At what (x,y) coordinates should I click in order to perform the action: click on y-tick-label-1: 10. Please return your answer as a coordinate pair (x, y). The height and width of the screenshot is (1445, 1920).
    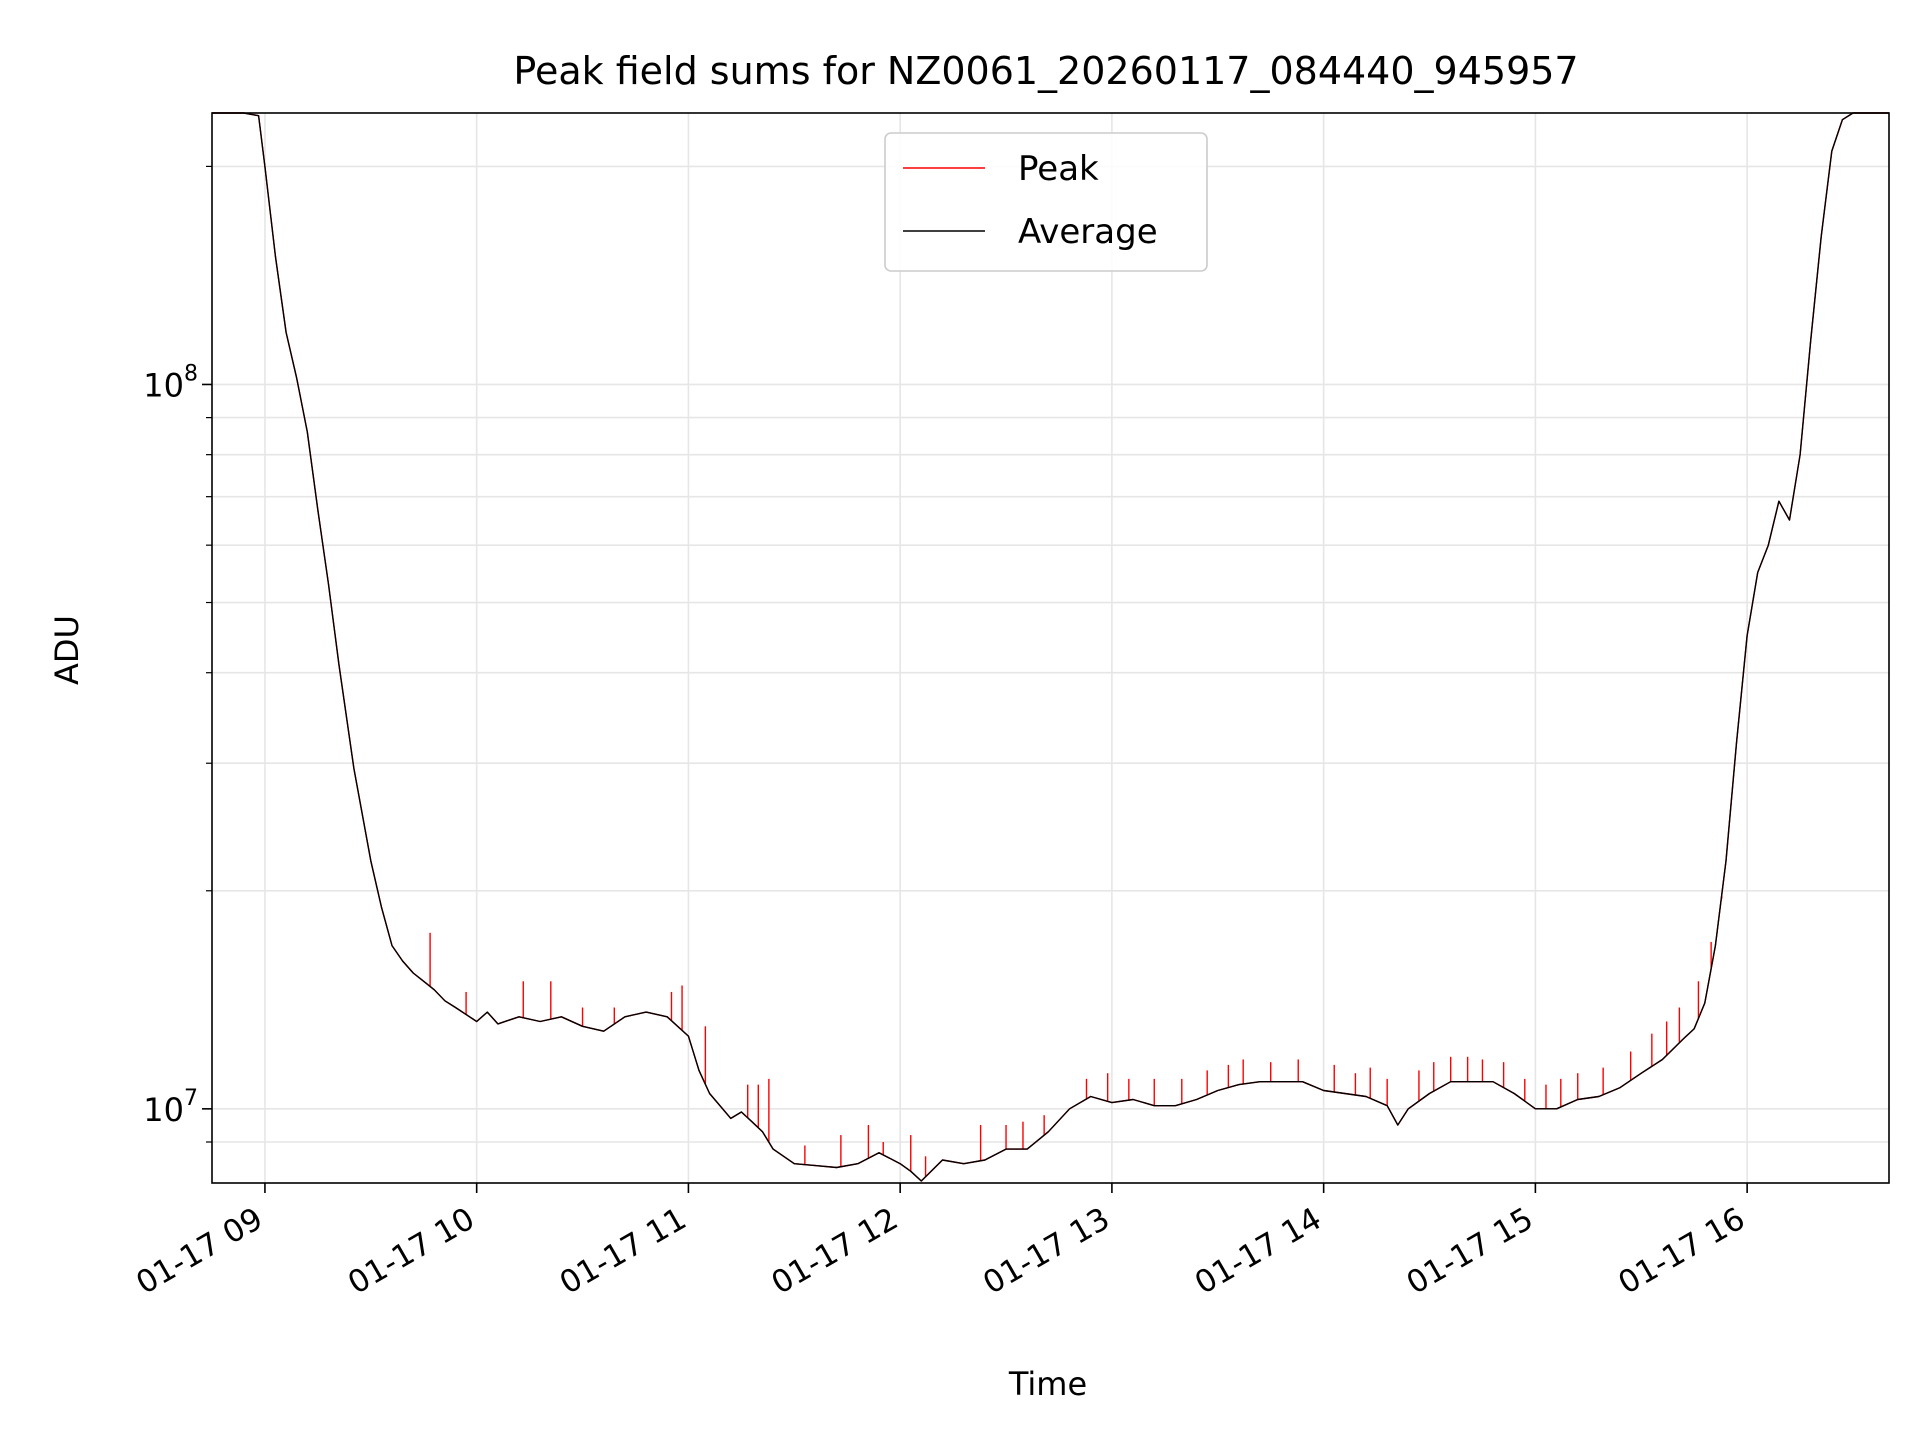
    Looking at the image, I should click on (163, 385).